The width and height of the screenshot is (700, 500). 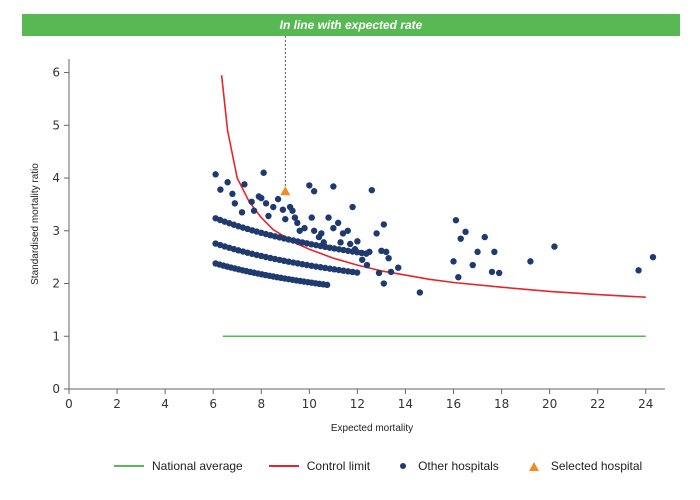 What do you see at coordinates (403, 466) in the screenshot?
I see `legend-other-swatch` at bounding box center [403, 466].